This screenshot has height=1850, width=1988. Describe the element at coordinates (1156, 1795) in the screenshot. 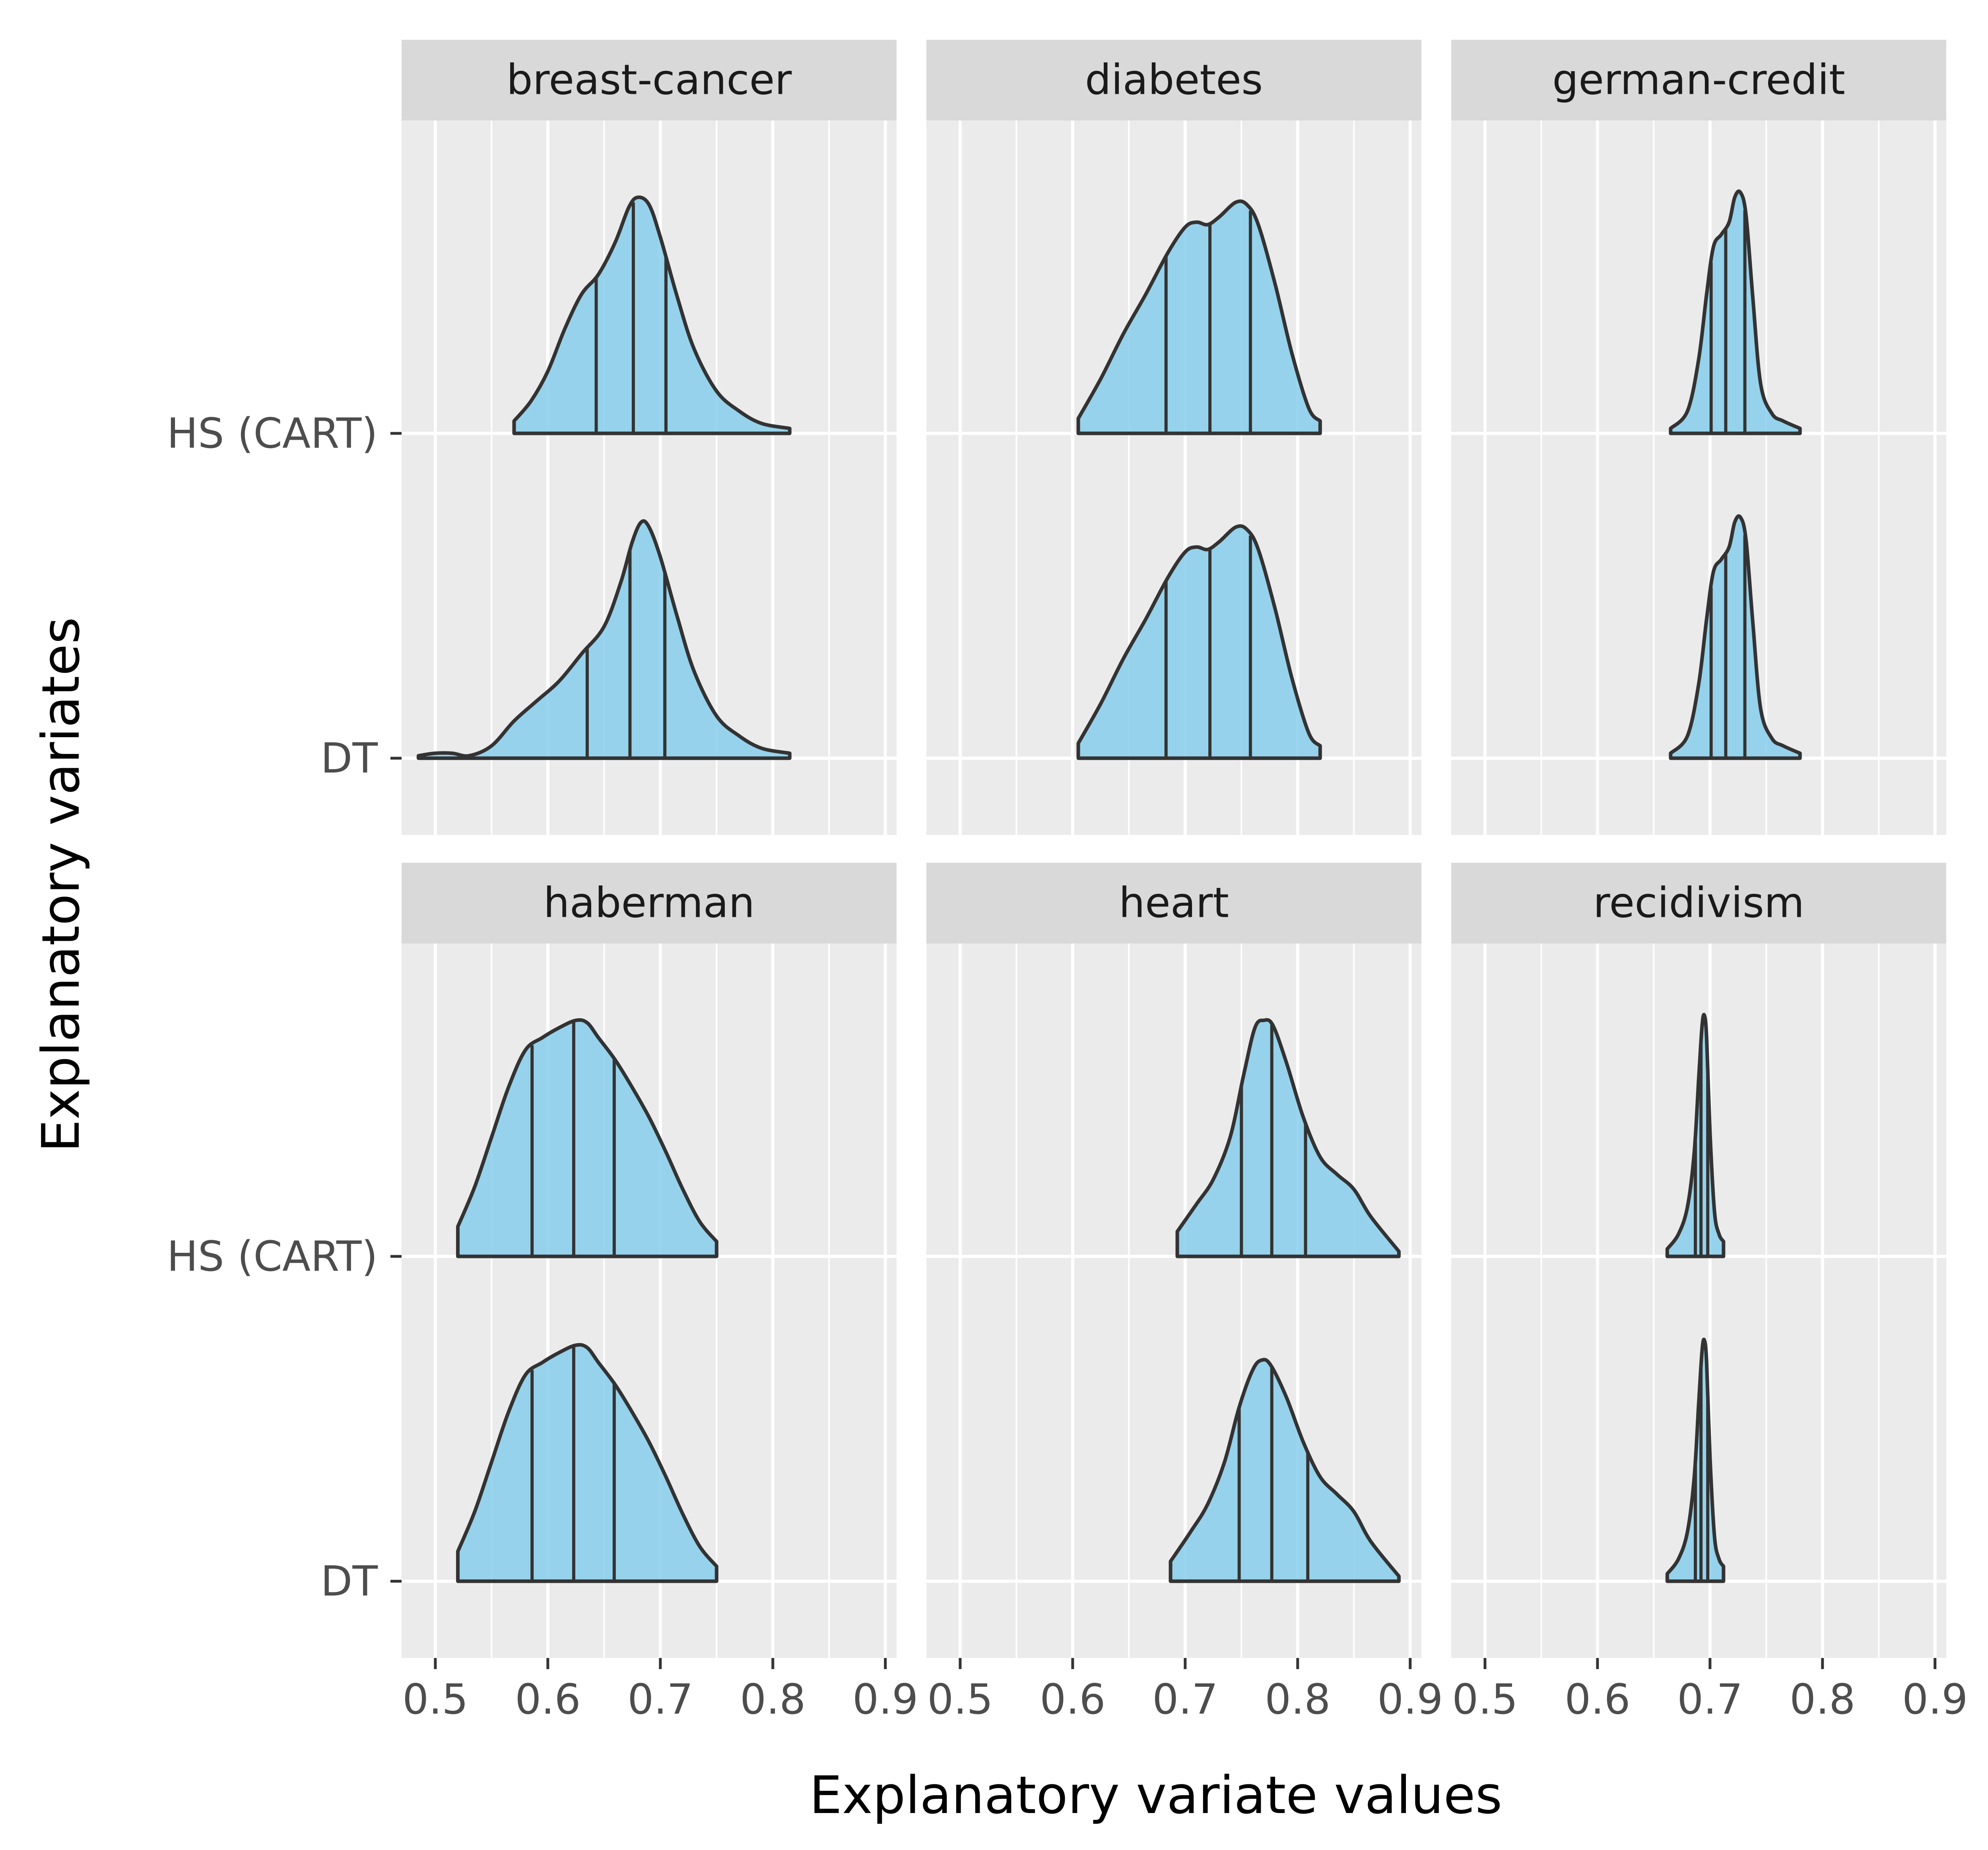

I see `x-axis-title: Explanatory variate values` at that location.